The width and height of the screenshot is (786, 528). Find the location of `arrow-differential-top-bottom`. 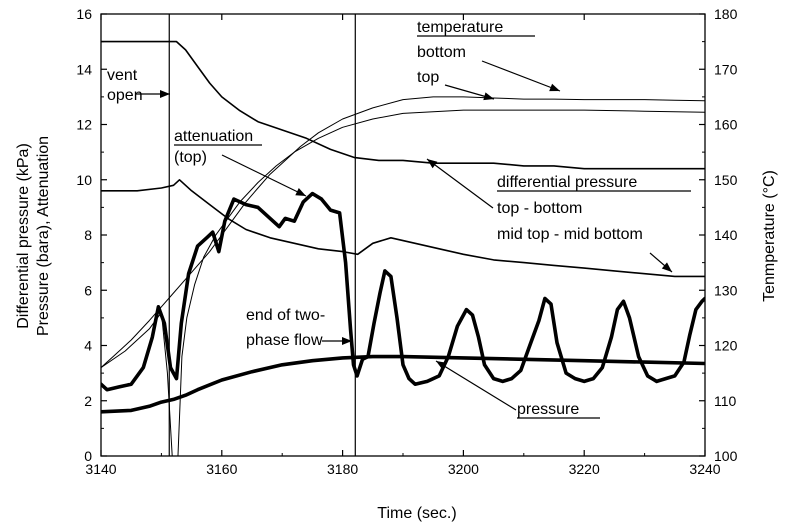

arrow-differential-top-bottom is located at coordinates (460, 183).